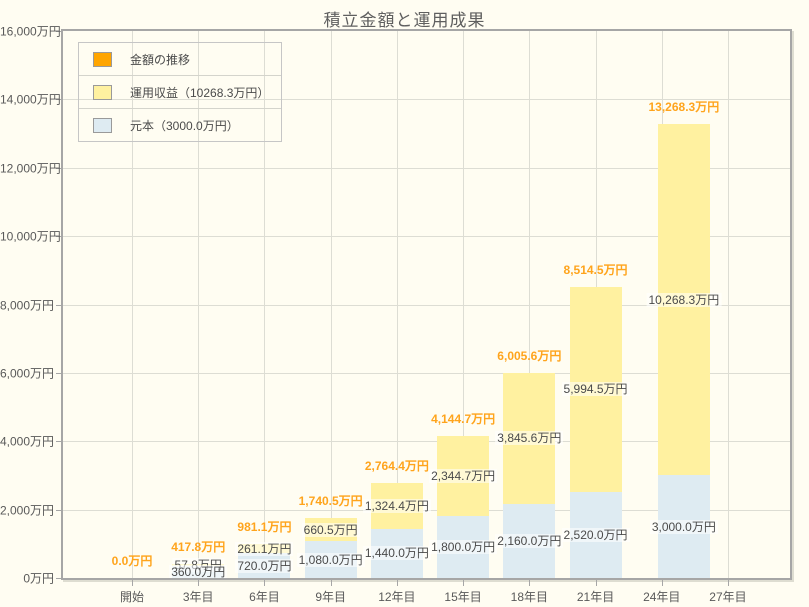 The width and height of the screenshot is (809, 607). I want to click on y-axis-label: 12,000万円, so click(30, 168).